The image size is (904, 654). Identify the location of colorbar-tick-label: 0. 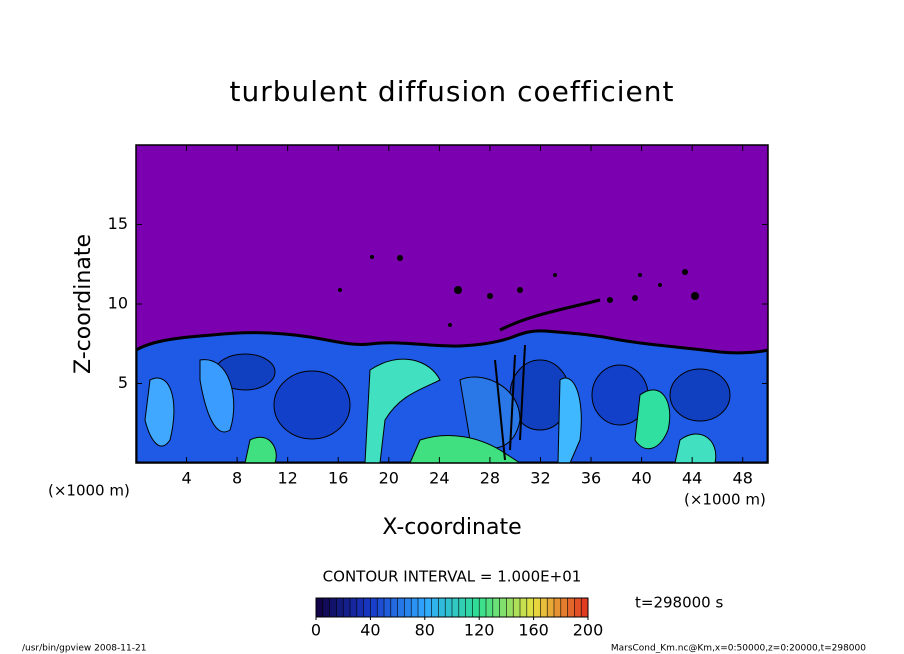
(316, 630).